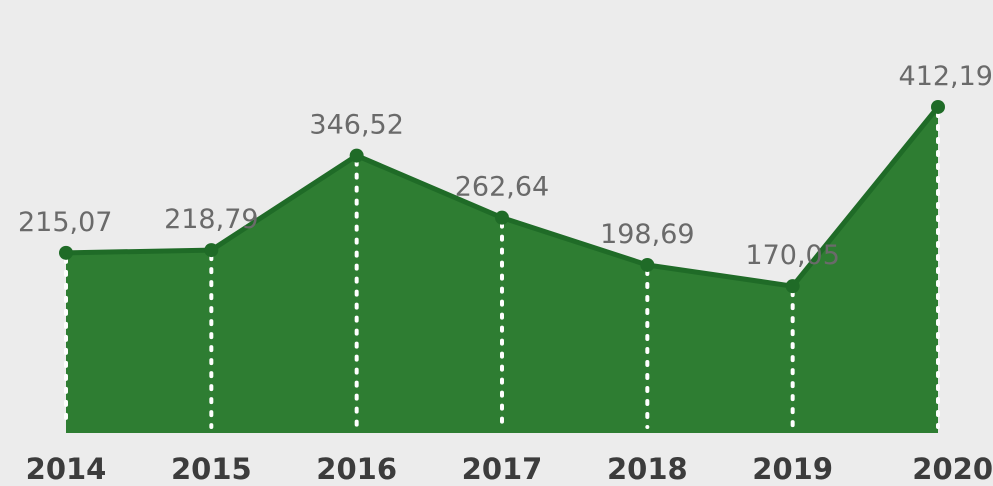  What do you see at coordinates (356, 125) in the screenshot?
I see `data-label-2016: 346,52` at bounding box center [356, 125].